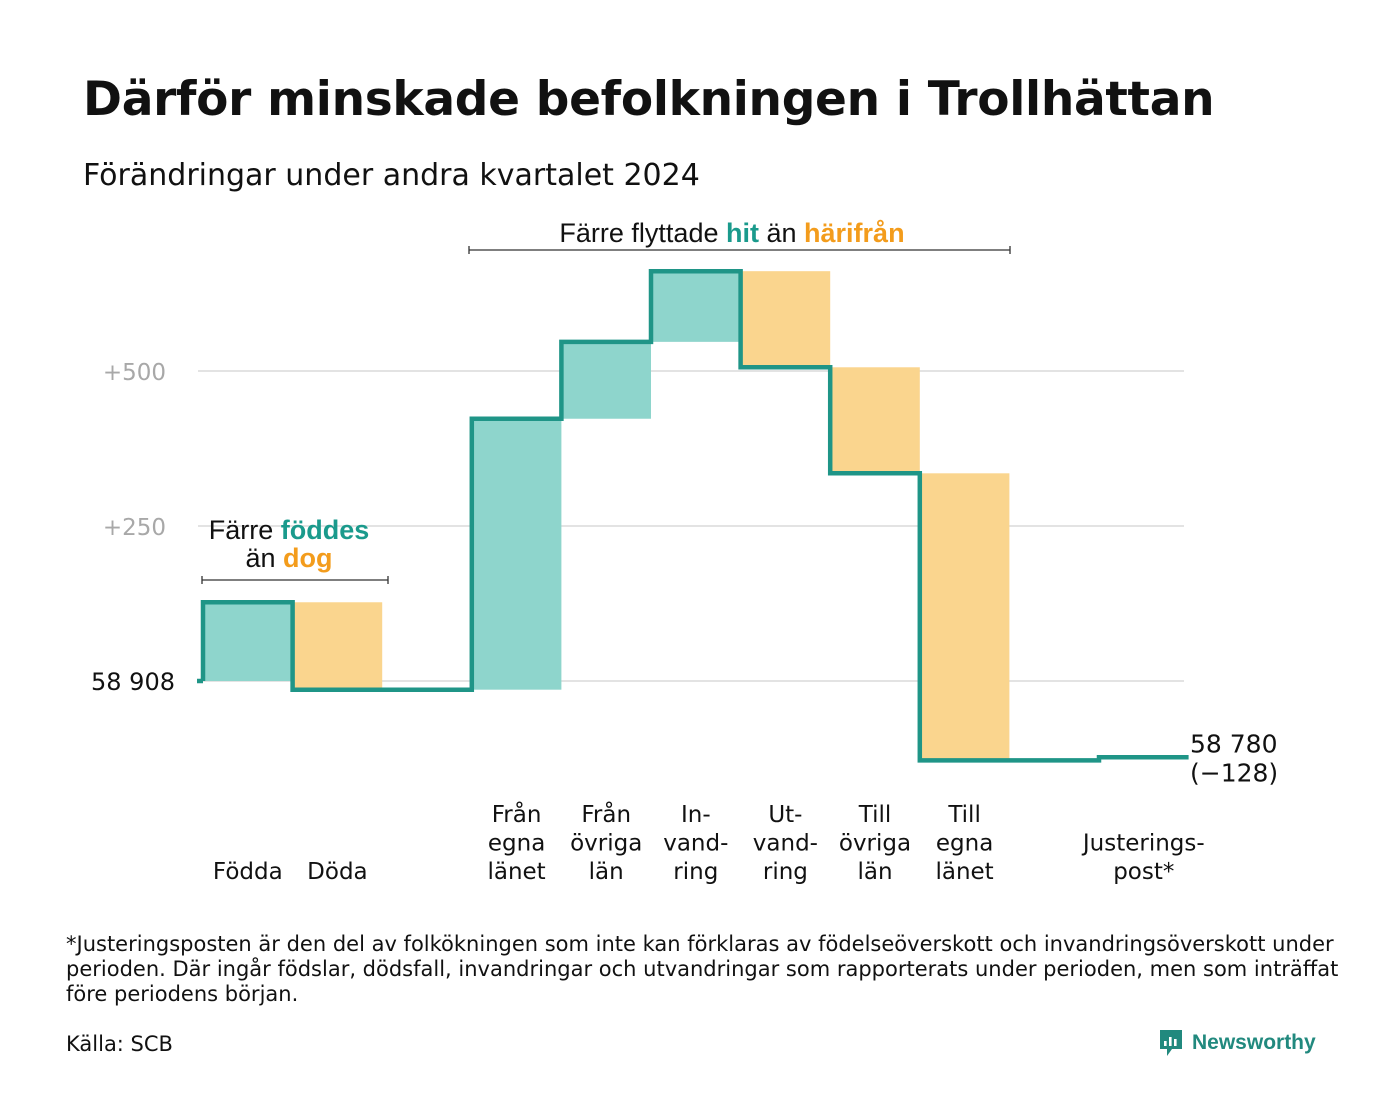 This screenshot has height=1120, width=1400. I want to click on category-label: Ut-, so click(785, 815).